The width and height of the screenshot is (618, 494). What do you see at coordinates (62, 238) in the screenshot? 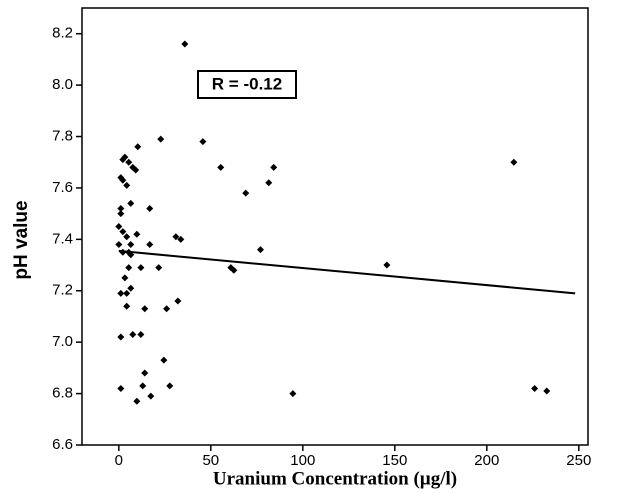
I see `y-tick-label: 7.4` at bounding box center [62, 238].